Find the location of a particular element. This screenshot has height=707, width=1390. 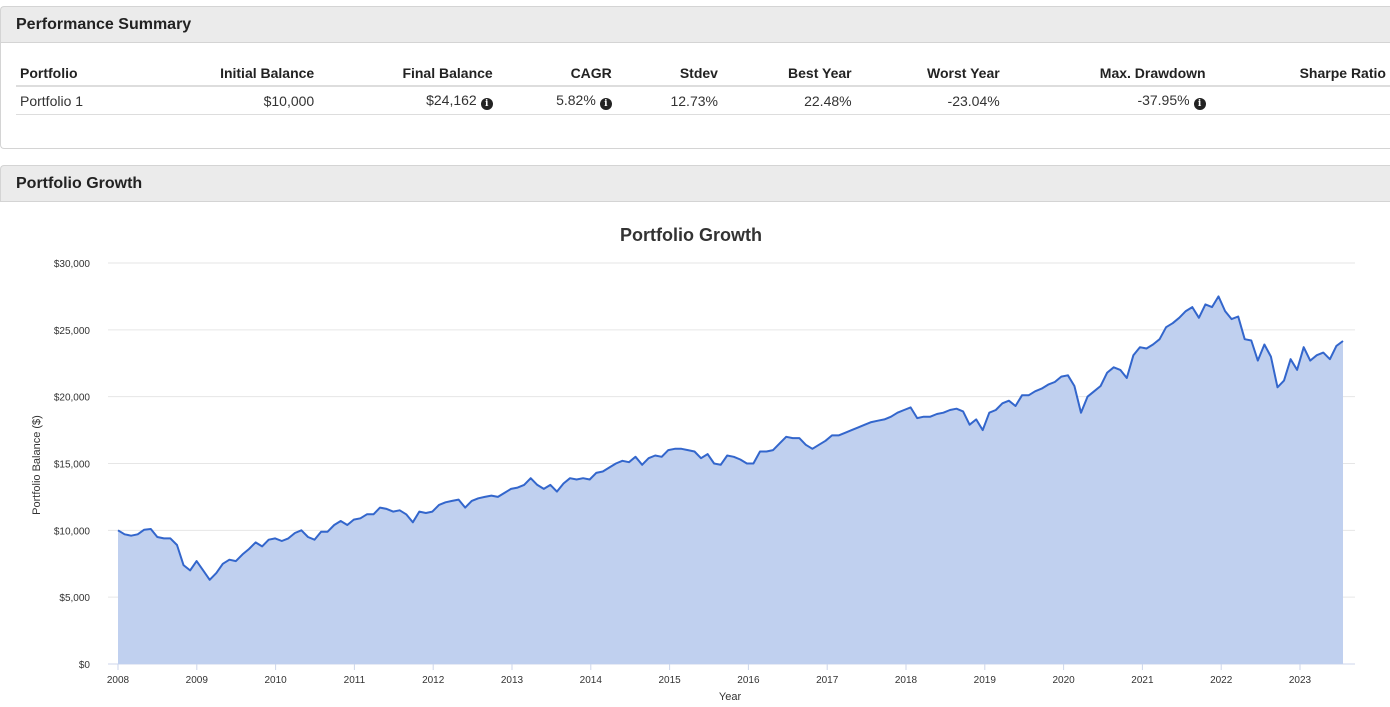

y-tick-label: $15,000 is located at coordinates (72, 465).